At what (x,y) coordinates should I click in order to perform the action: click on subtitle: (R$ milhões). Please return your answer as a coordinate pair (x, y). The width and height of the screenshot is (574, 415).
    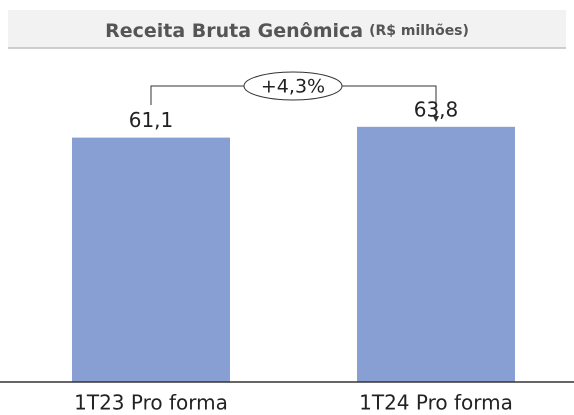
    Looking at the image, I should click on (419, 31).